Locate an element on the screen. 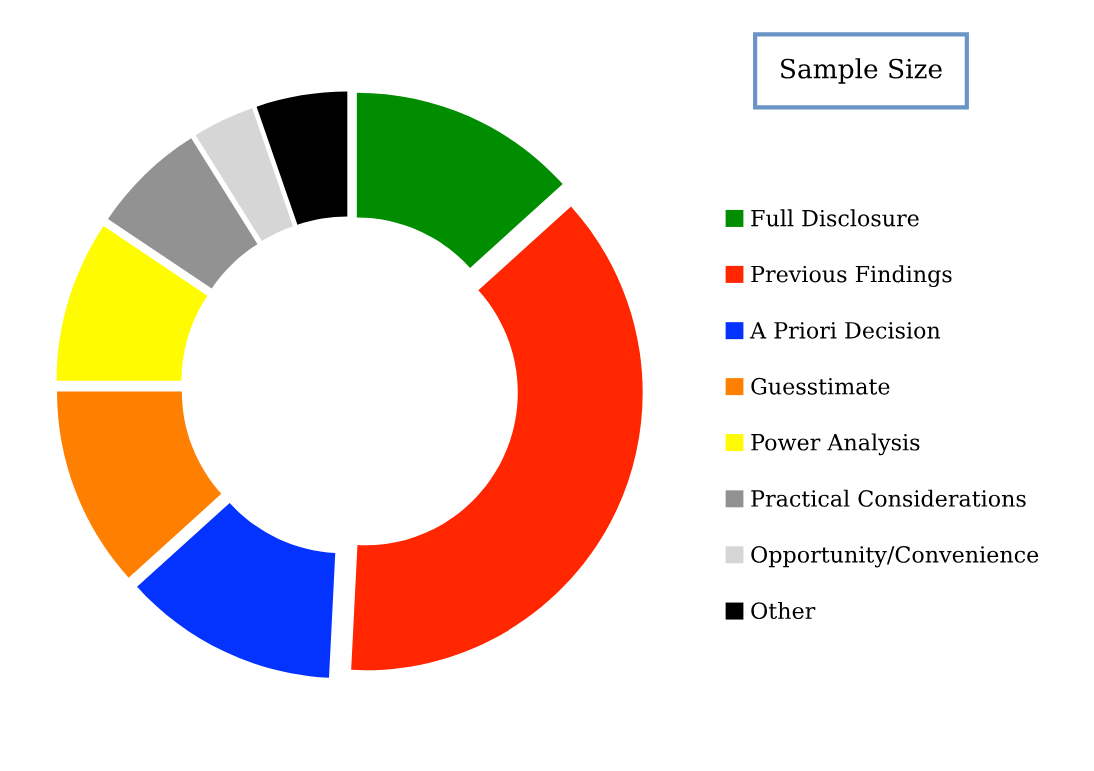 Image resolution: width=1094 pixels, height=771 pixels. legend-label: Previous Findings is located at coordinates (851, 276).